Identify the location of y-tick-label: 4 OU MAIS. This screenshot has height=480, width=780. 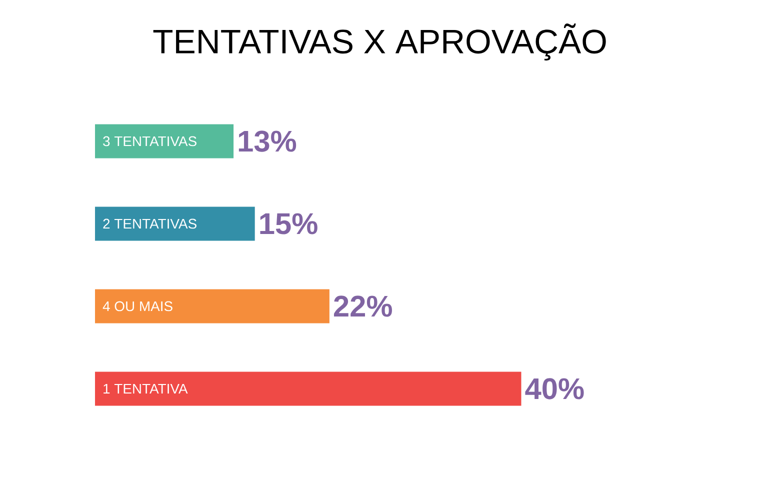
(137, 306).